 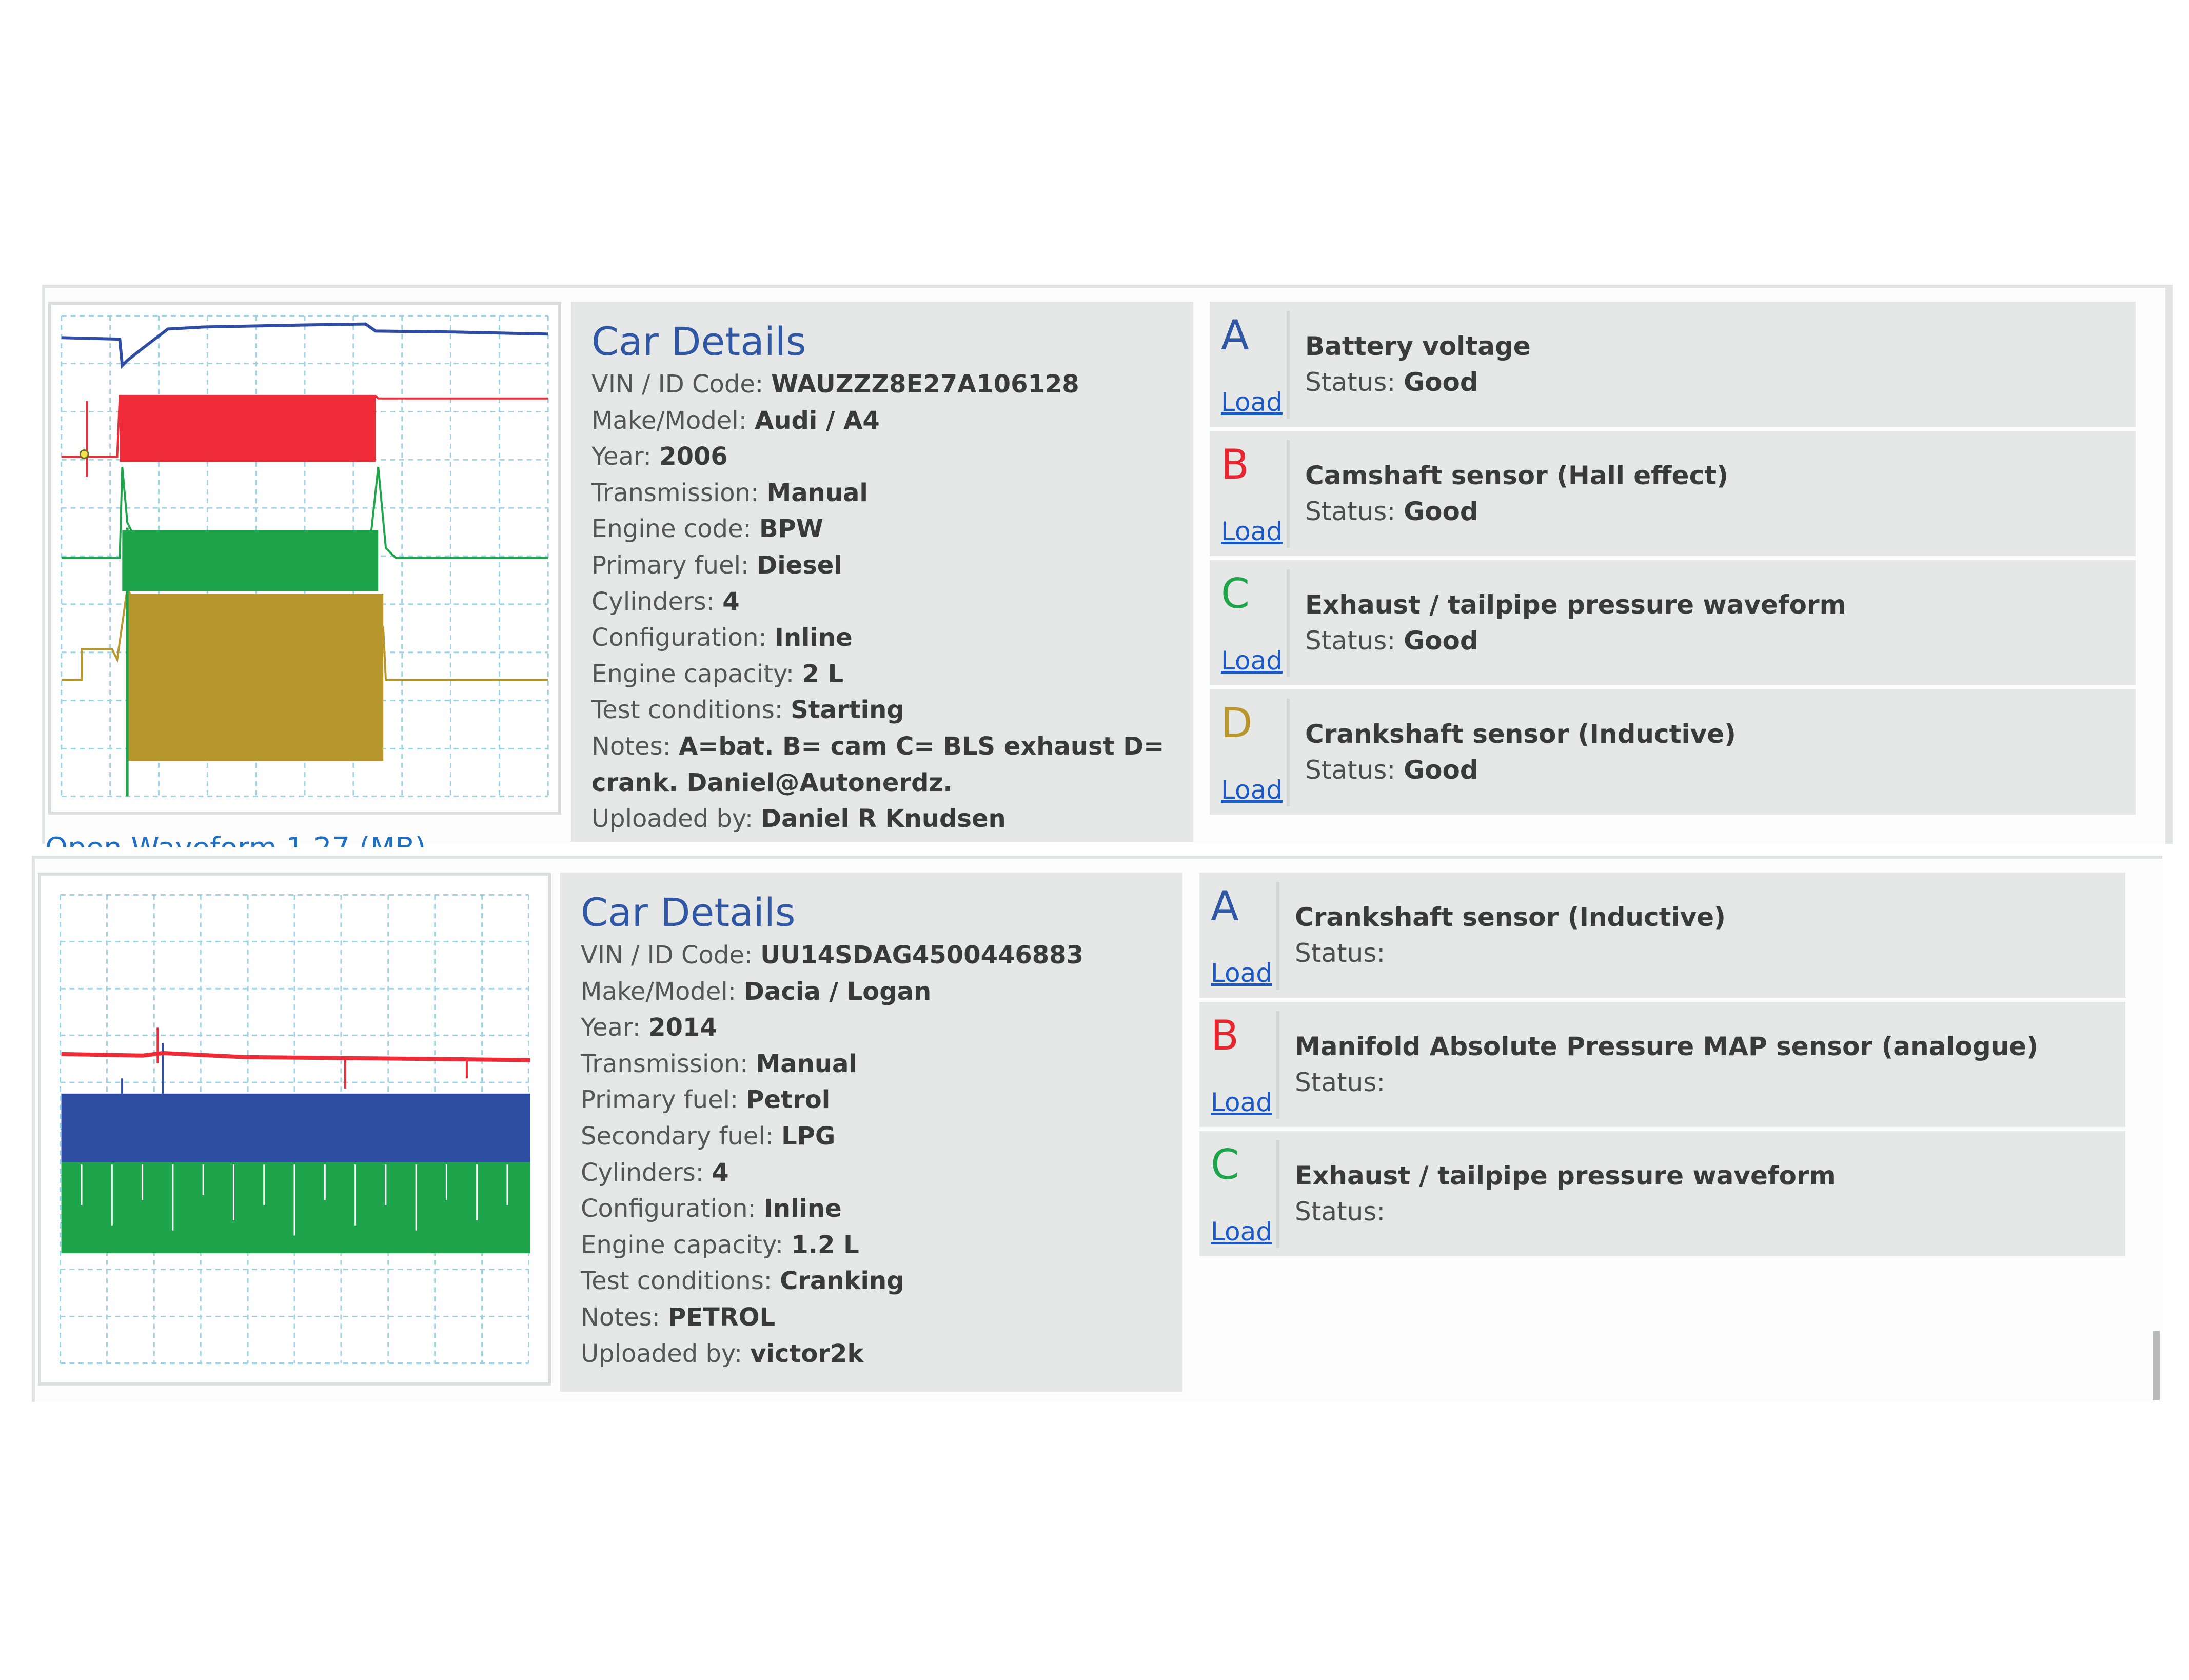 What do you see at coordinates (248, 429) in the screenshot?
I see `trace-b-body` at bounding box center [248, 429].